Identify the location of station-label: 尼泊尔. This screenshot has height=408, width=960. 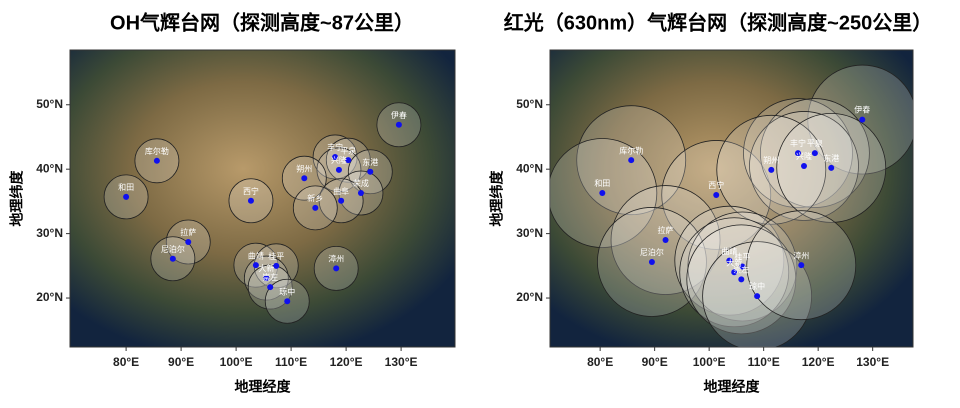
(173, 249).